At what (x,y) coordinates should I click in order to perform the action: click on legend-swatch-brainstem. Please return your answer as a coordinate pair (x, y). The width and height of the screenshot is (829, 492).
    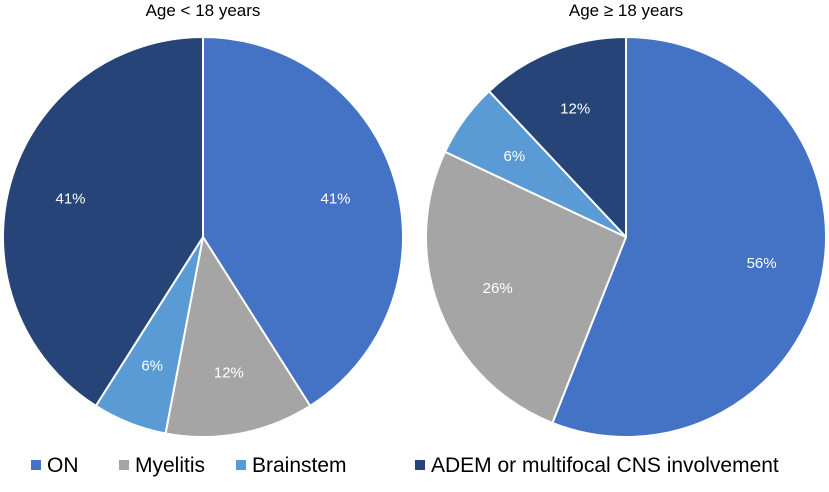
    Looking at the image, I should click on (241, 465).